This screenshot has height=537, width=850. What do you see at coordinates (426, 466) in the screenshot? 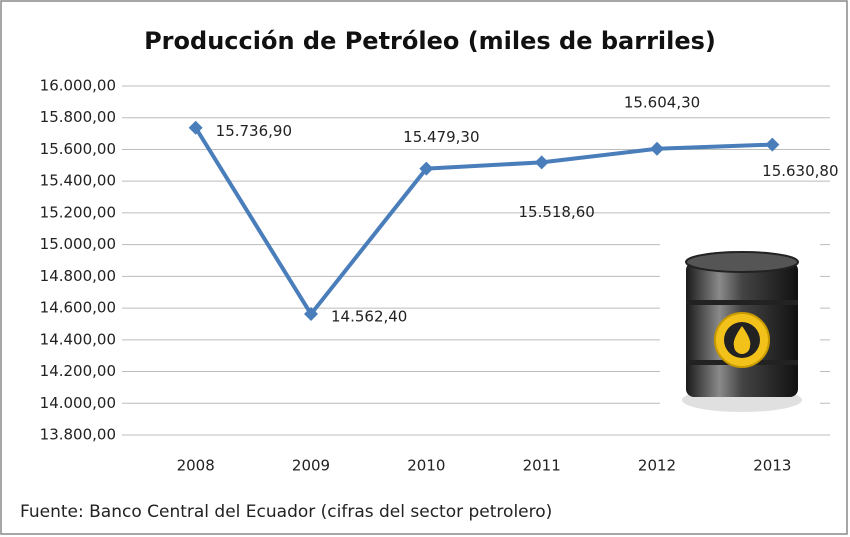
I see `x-tick-label: 2010` at bounding box center [426, 466].